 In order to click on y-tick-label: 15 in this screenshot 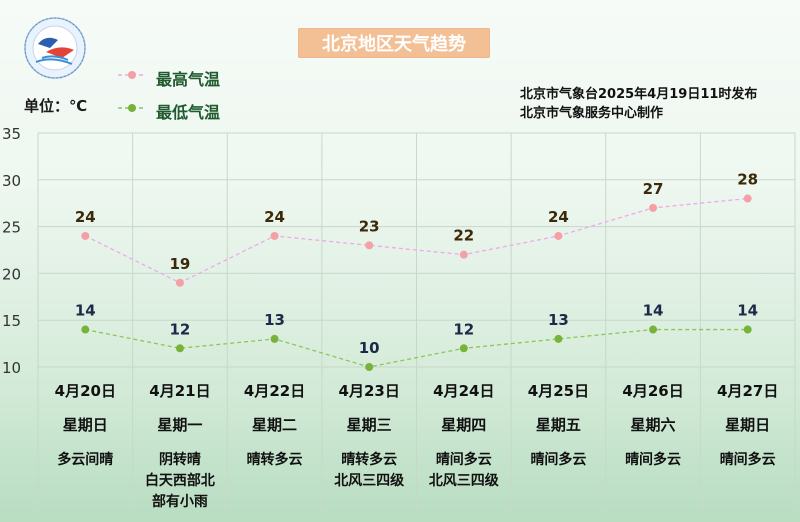, I will do `click(11, 321)`.